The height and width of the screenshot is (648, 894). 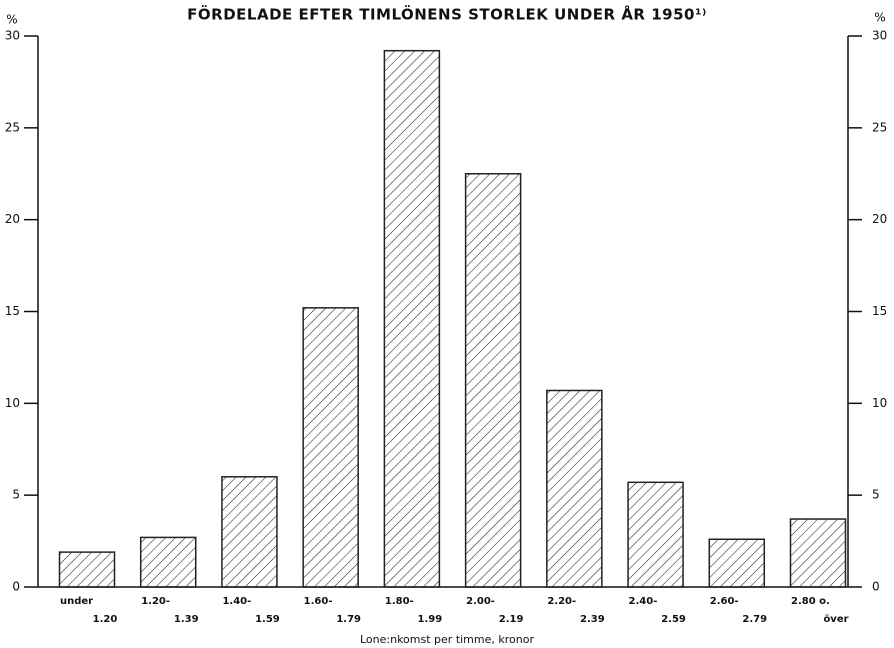 What do you see at coordinates (810, 601) in the screenshot?
I see `x-tick-label: 2.80 o.` at bounding box center [810, 601].